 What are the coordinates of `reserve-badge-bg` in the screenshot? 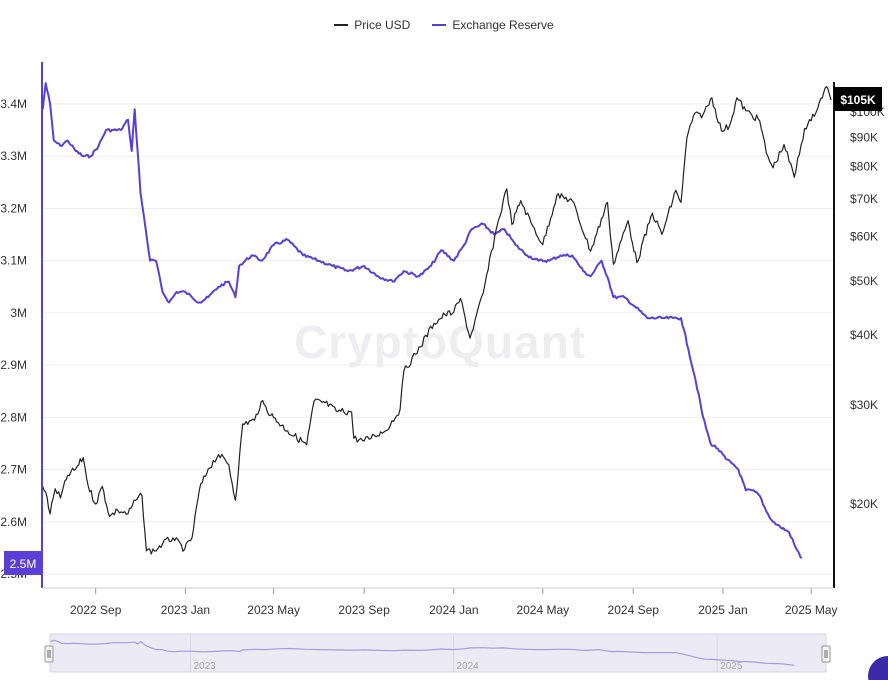 It's located at (23, 563).